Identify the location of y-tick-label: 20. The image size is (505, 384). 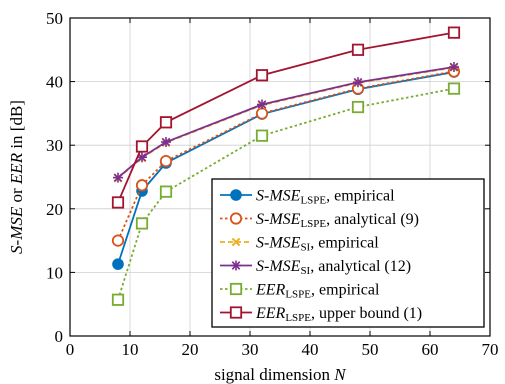
(54, 209).